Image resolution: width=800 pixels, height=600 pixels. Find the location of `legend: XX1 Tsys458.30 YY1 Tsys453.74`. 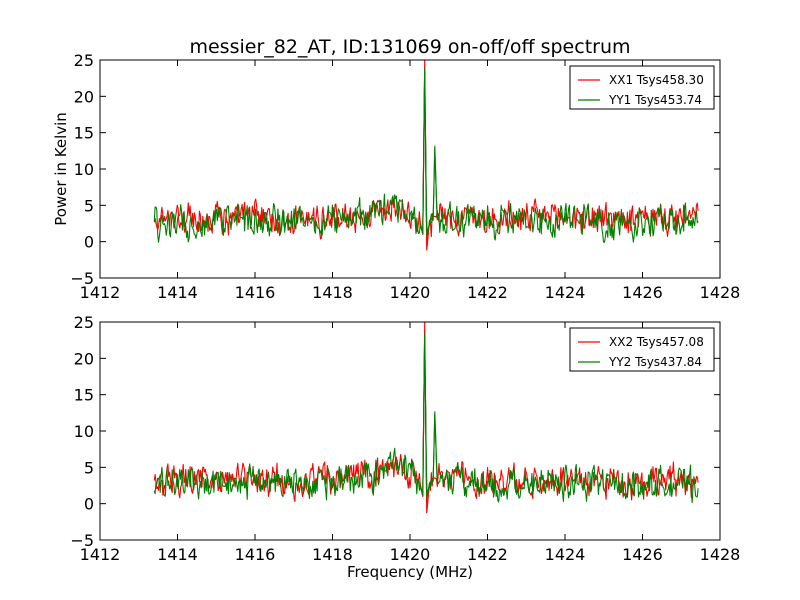

legend: XX1 Tsys458.30 YY1 Tsys453.74 is located at coordinates (642, 87).